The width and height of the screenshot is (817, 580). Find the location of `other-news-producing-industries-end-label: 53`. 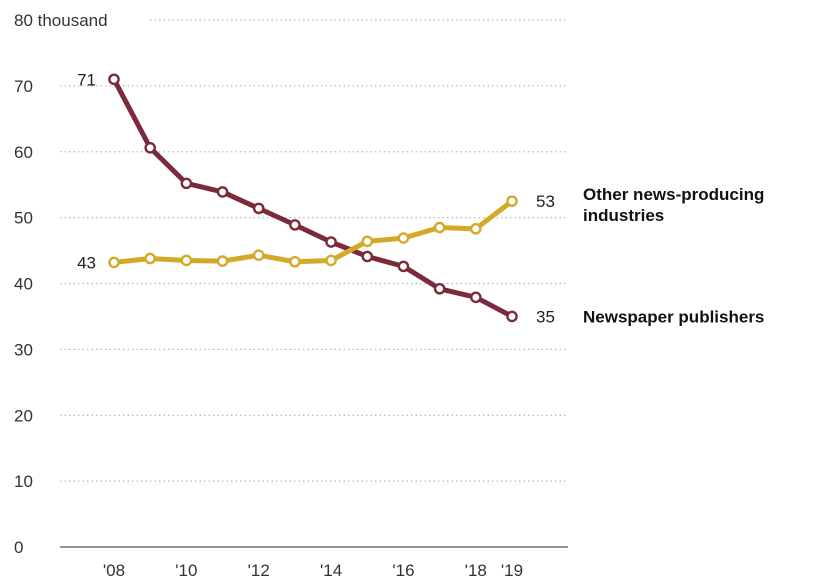

other-news-producing-industries-end-label: 53 is located at coordinates (545, 201).